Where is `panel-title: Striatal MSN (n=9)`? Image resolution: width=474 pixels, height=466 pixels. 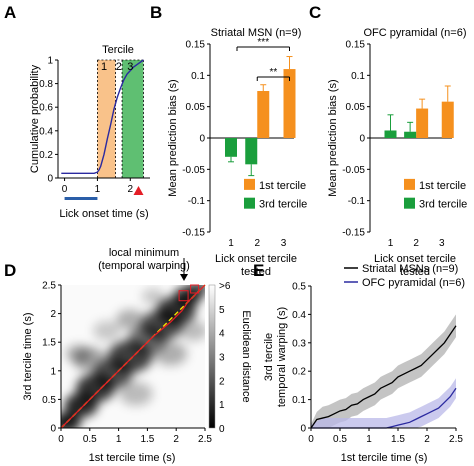
panel-title: Striatal MSN (n=9) is located at coordinates (256, 33).